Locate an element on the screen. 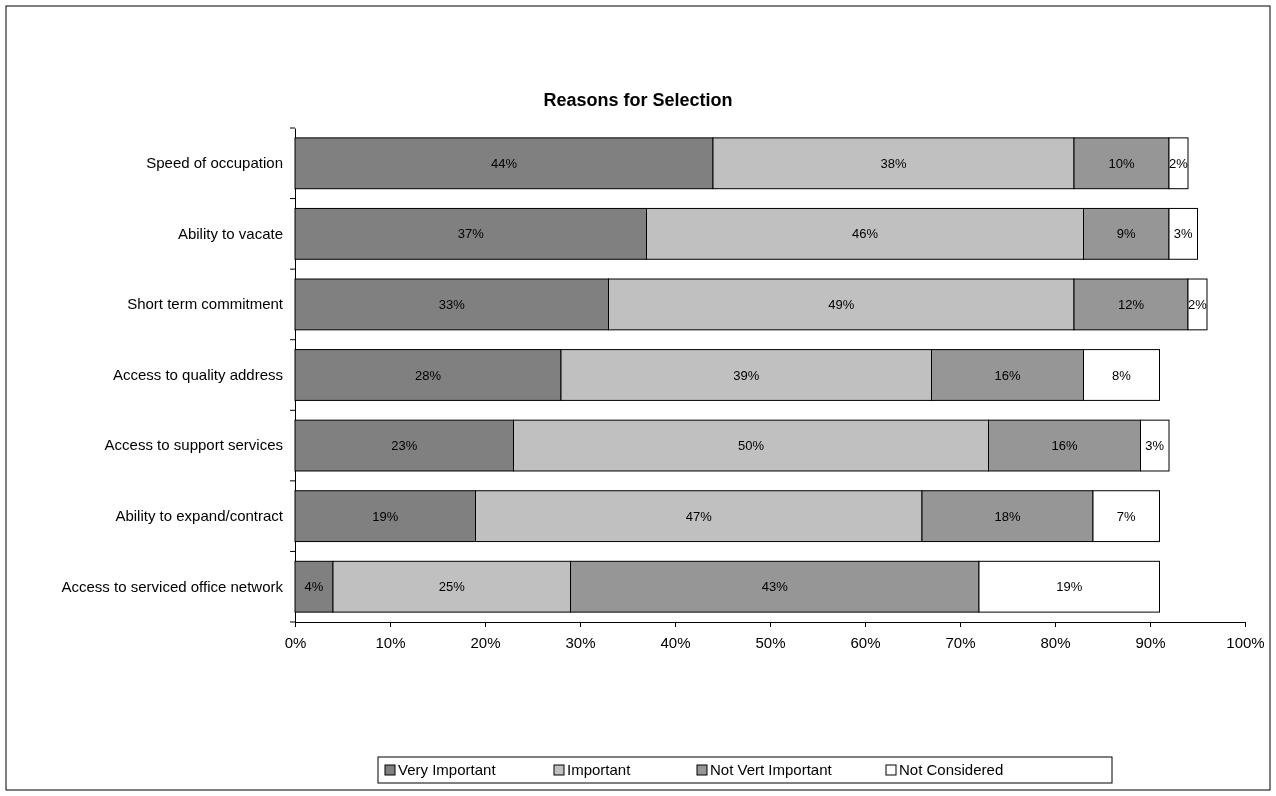 This screenshot has height=796, width=1276. y-tick-label: Ability to vacate is located at coordinates (230, 233).